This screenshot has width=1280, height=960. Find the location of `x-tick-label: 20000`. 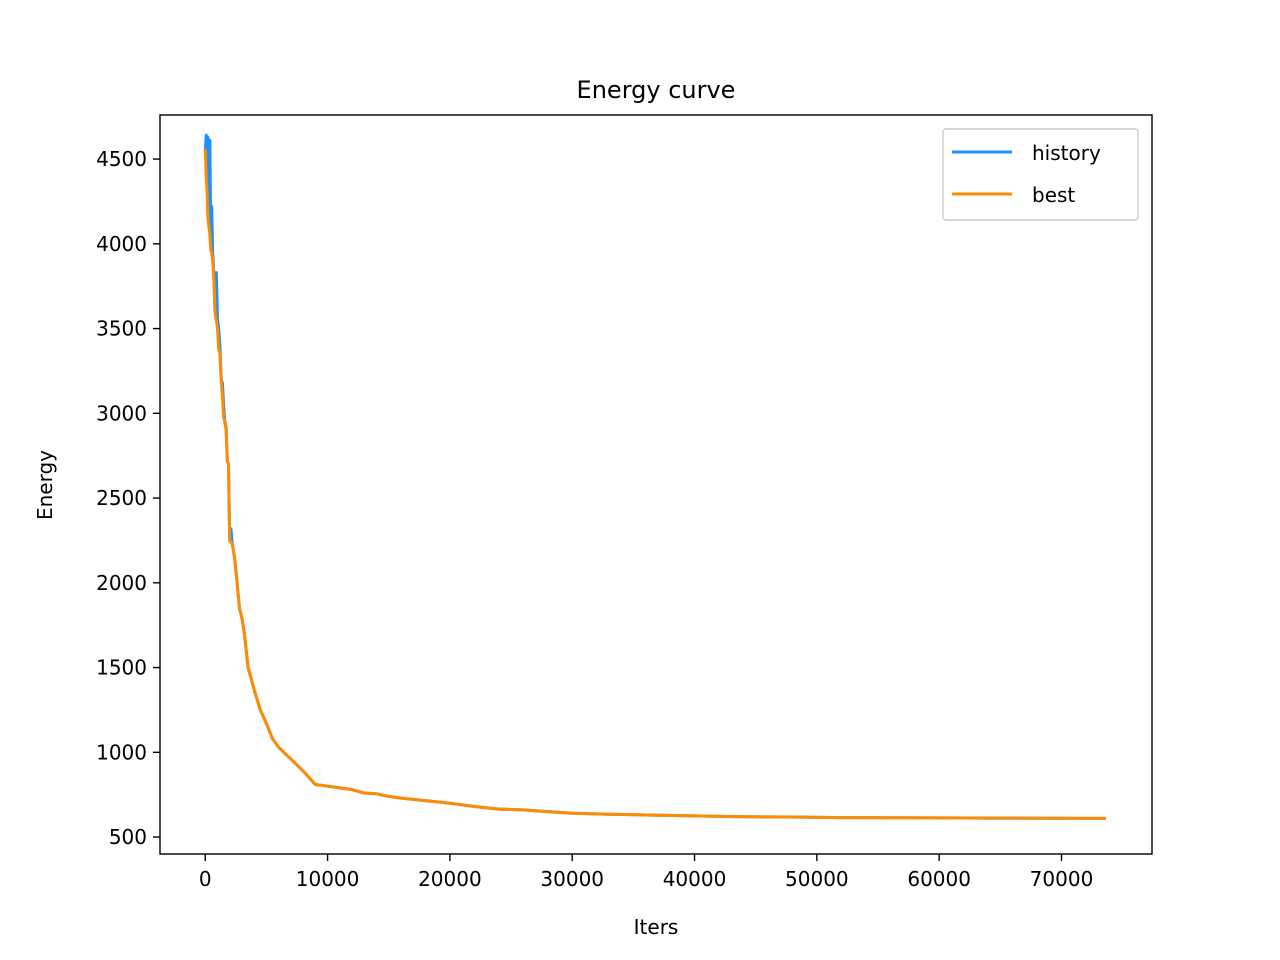

x-tick-label: 20000 is located at coordinates (450, 879).